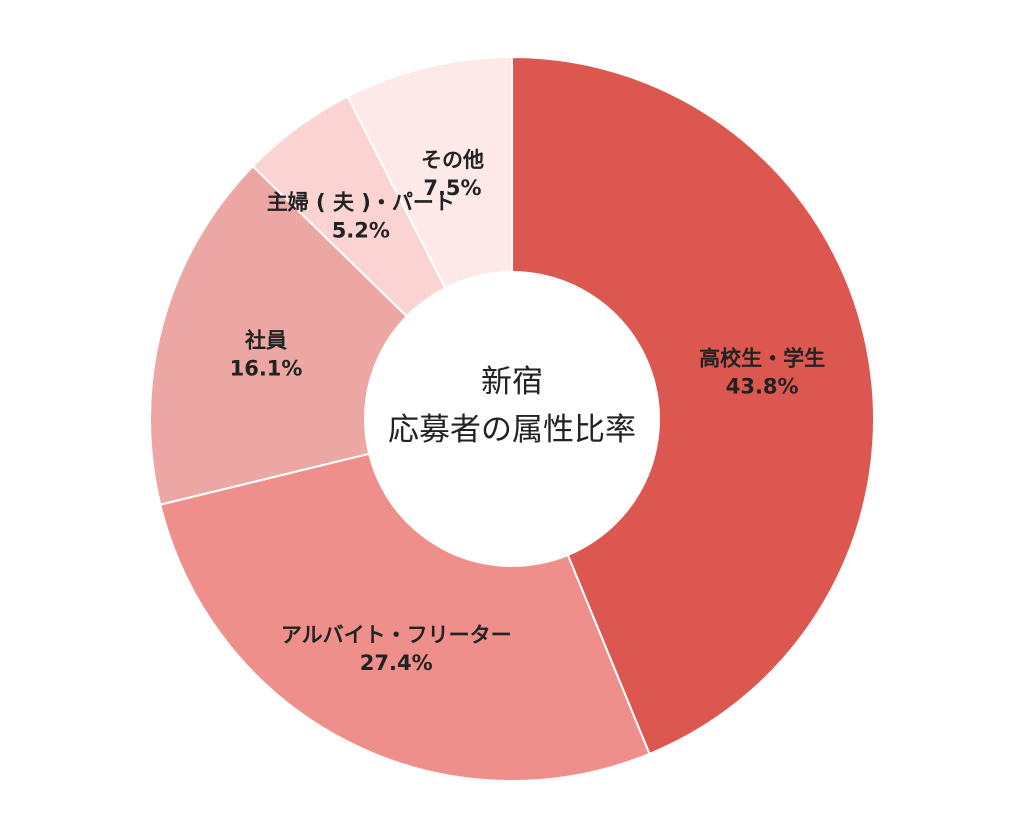 This screenshot has width=1024, height=836. I want to click on donut-hole, so click(512, 419).